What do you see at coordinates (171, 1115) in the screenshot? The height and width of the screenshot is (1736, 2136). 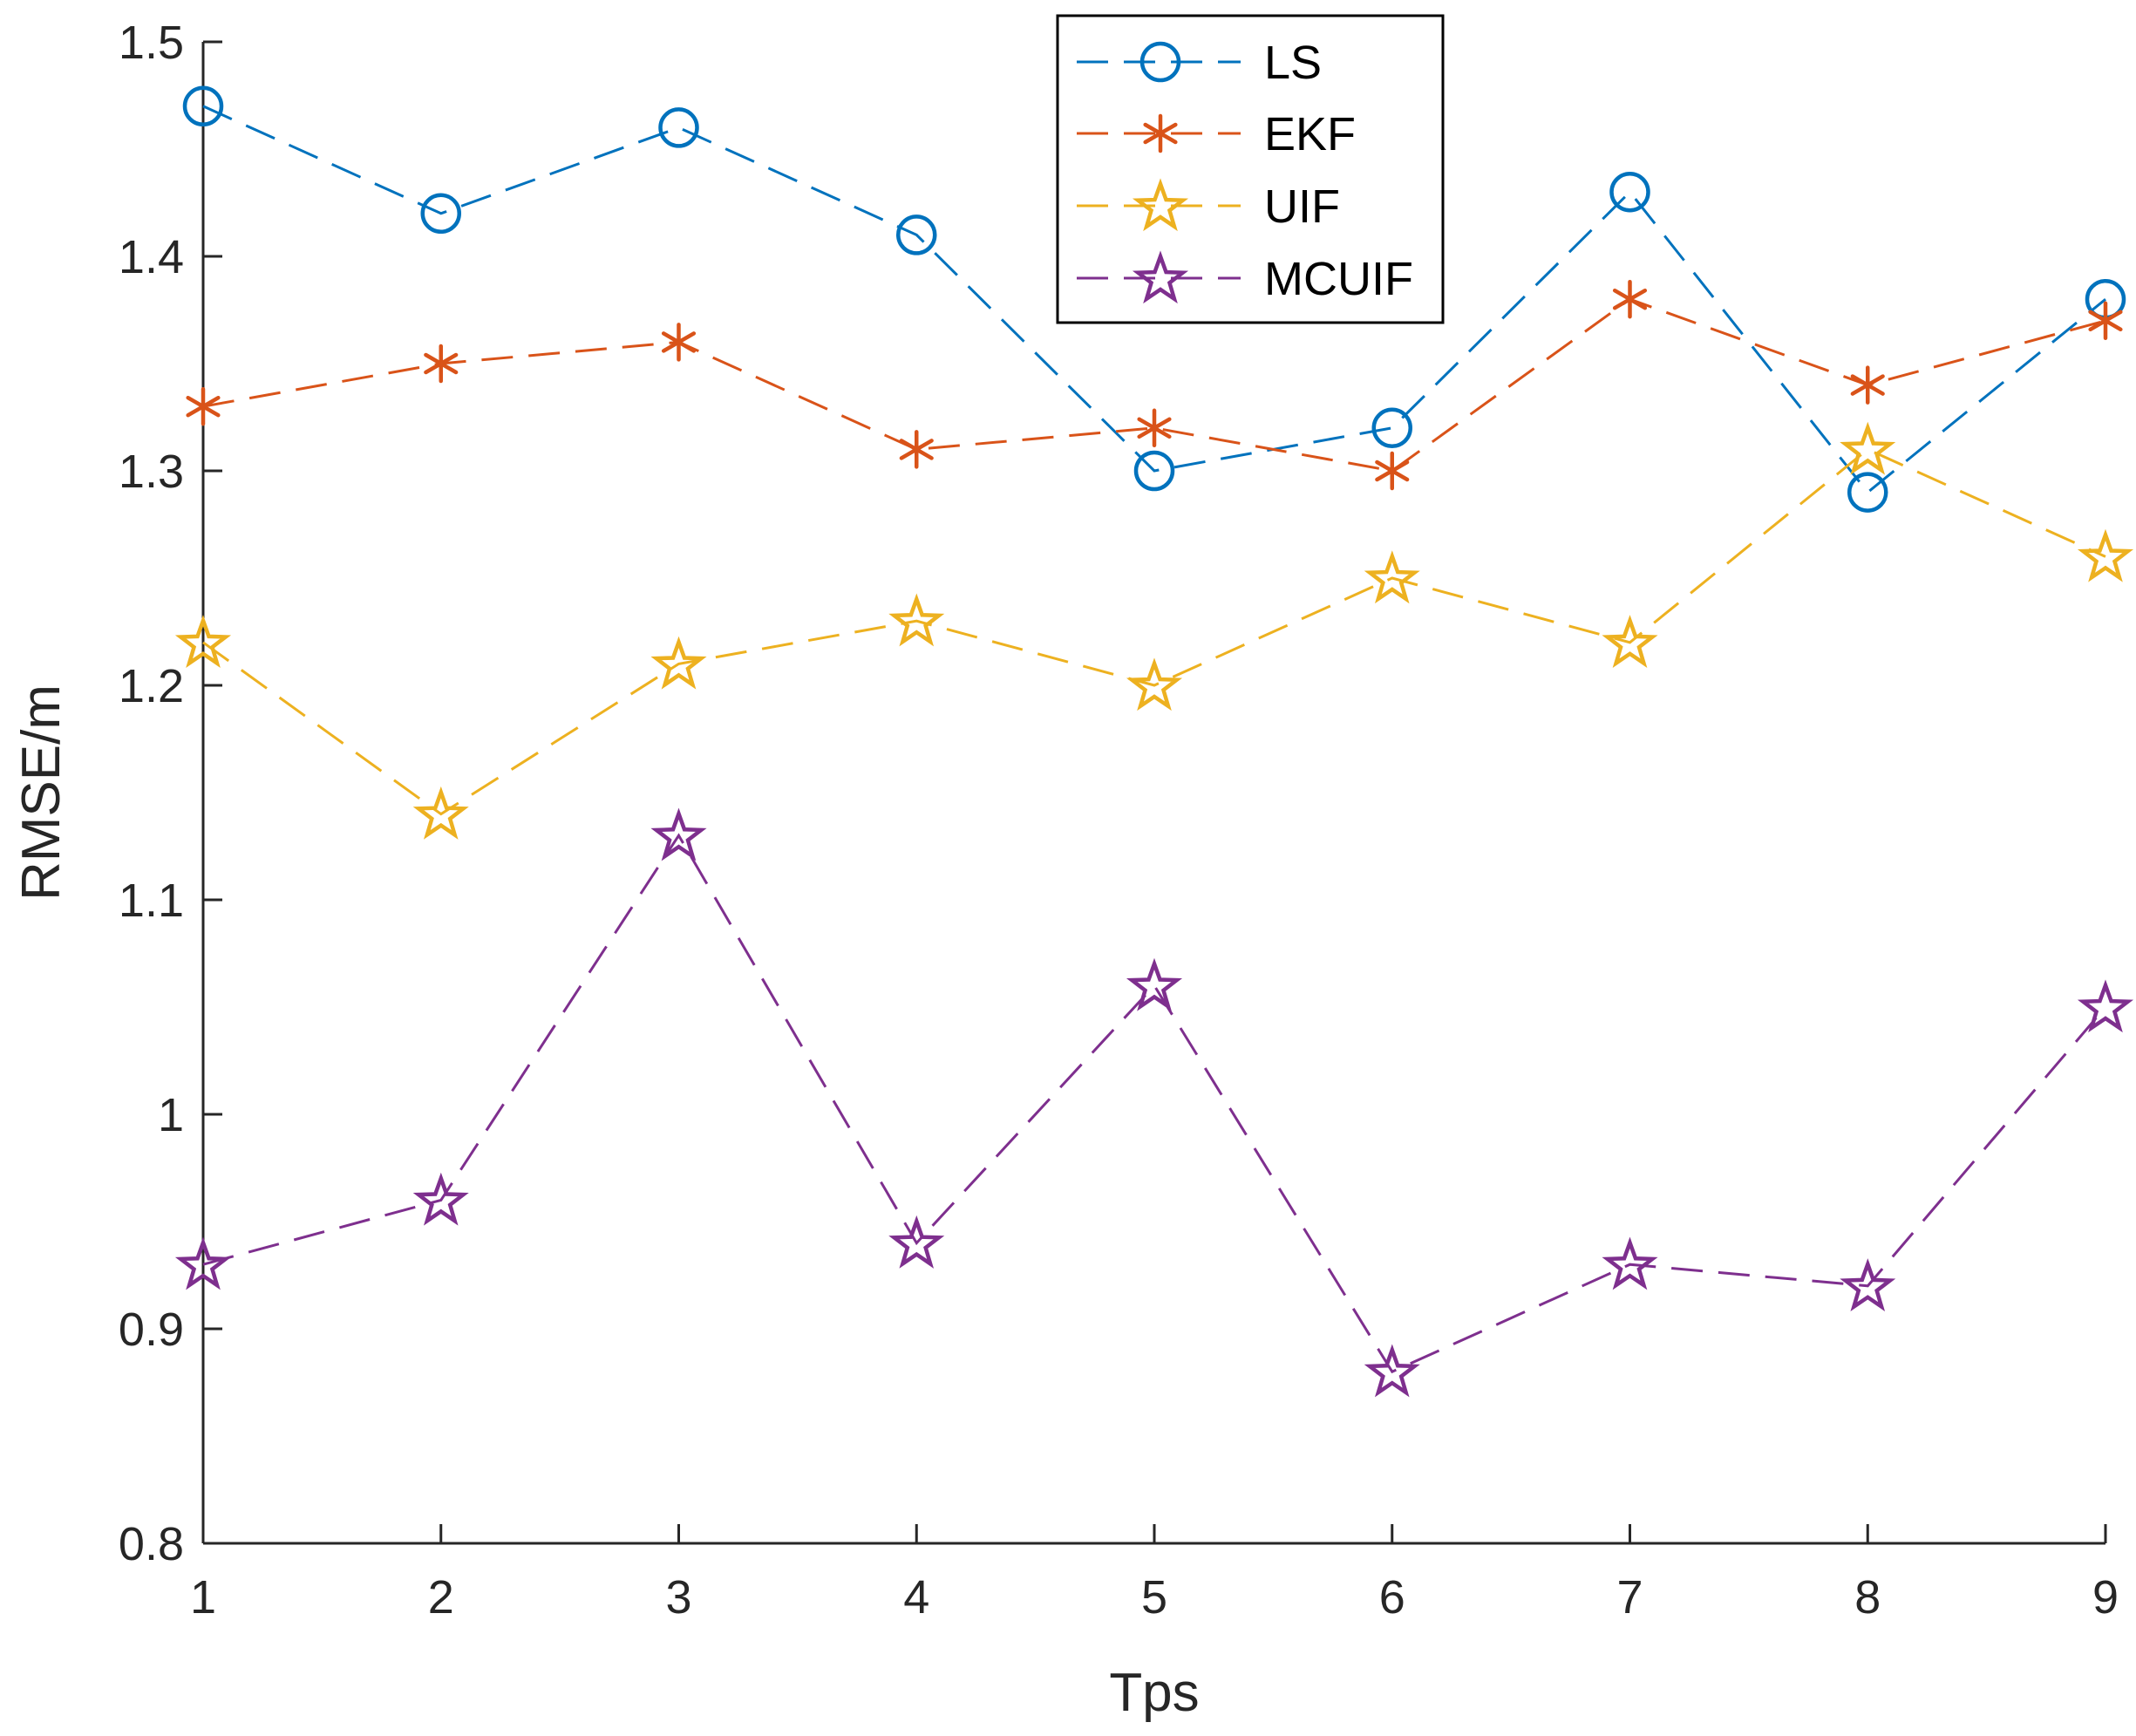 I see `y-tick-label: 1` at bounding box center [171, 1115].